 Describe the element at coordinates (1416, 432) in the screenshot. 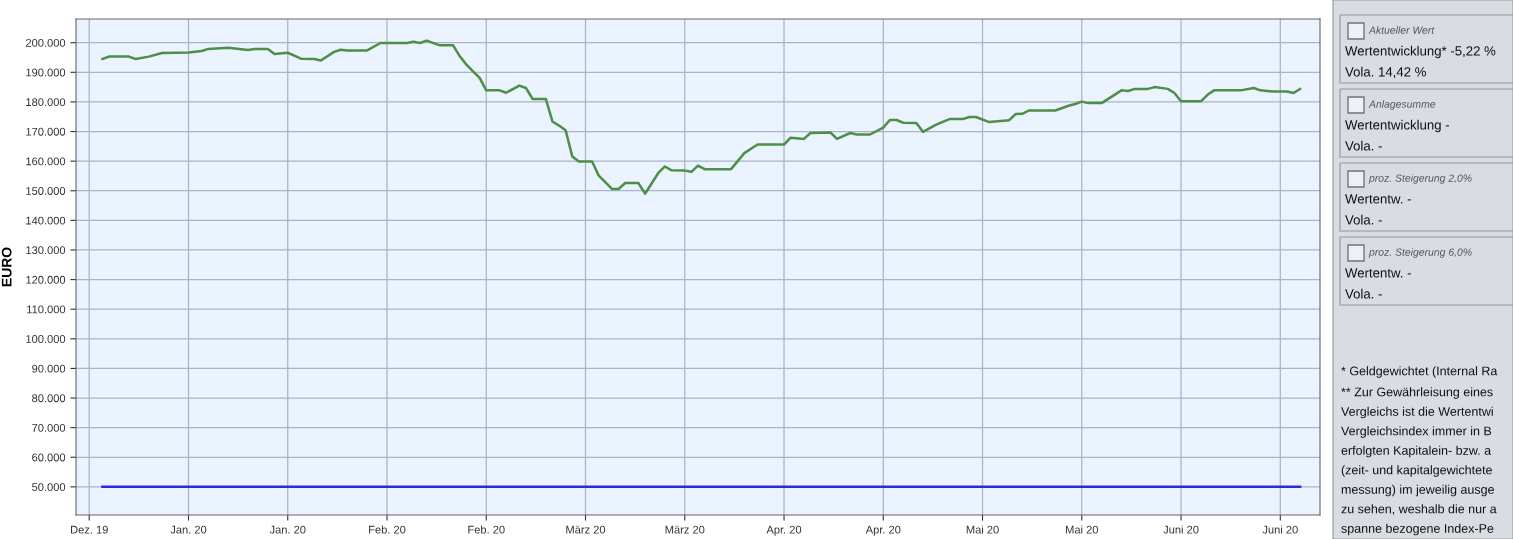

I see `text: Vergleichsindex immer in B` at that location.